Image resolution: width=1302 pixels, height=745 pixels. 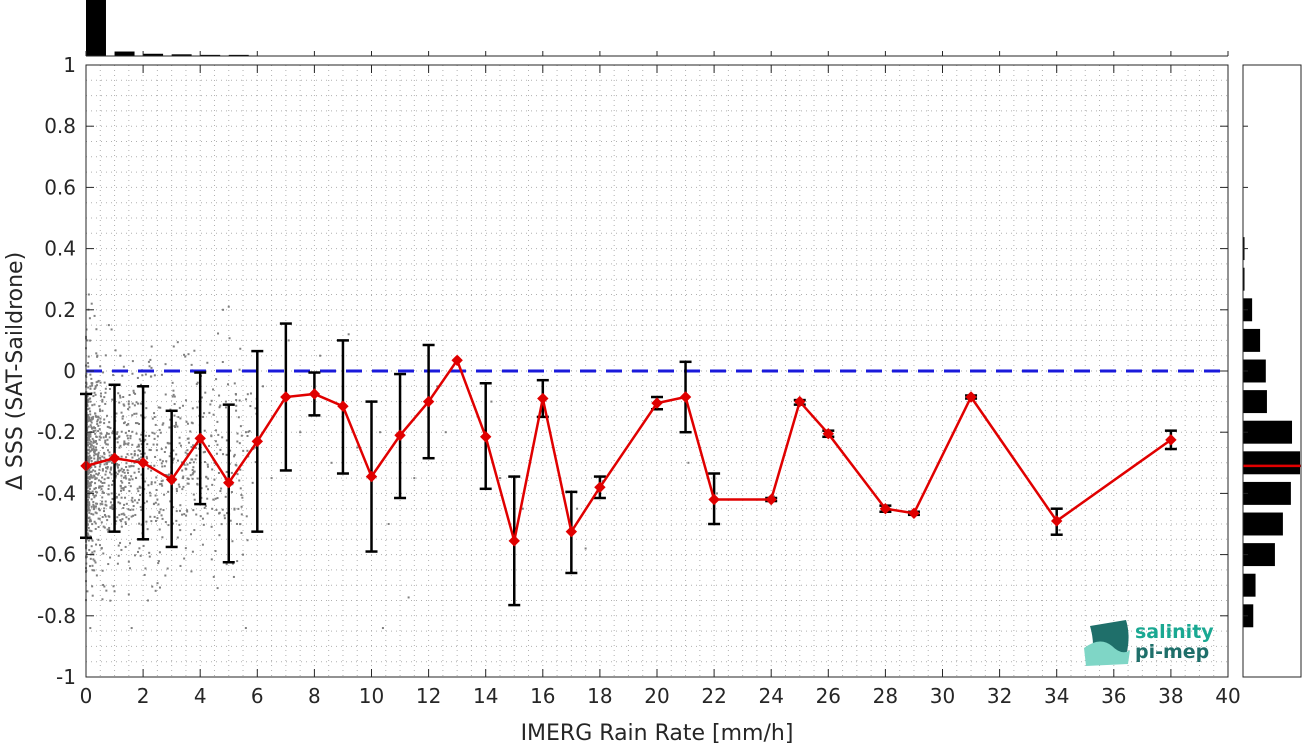 What do you see at coordinates (828, 696) in the screenshot?
I see `x-tick-label: 26` at bounding box center [828, 696].